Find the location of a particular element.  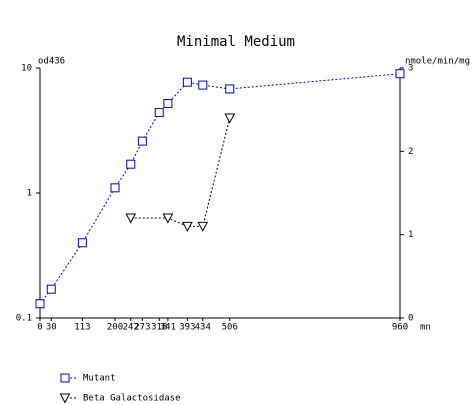

series-line is located at coordinates (180, 172).